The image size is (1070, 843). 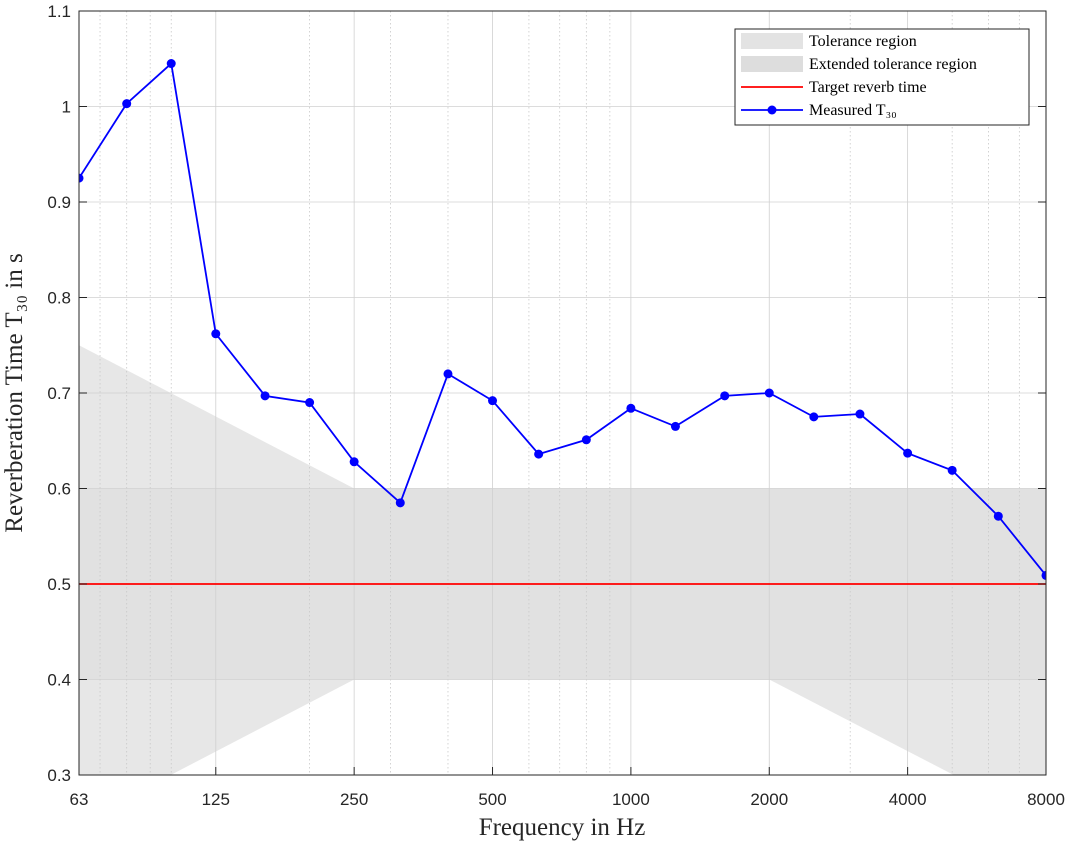 I want to click on legend-label: Tolerance region, so click(x=863, y=41).